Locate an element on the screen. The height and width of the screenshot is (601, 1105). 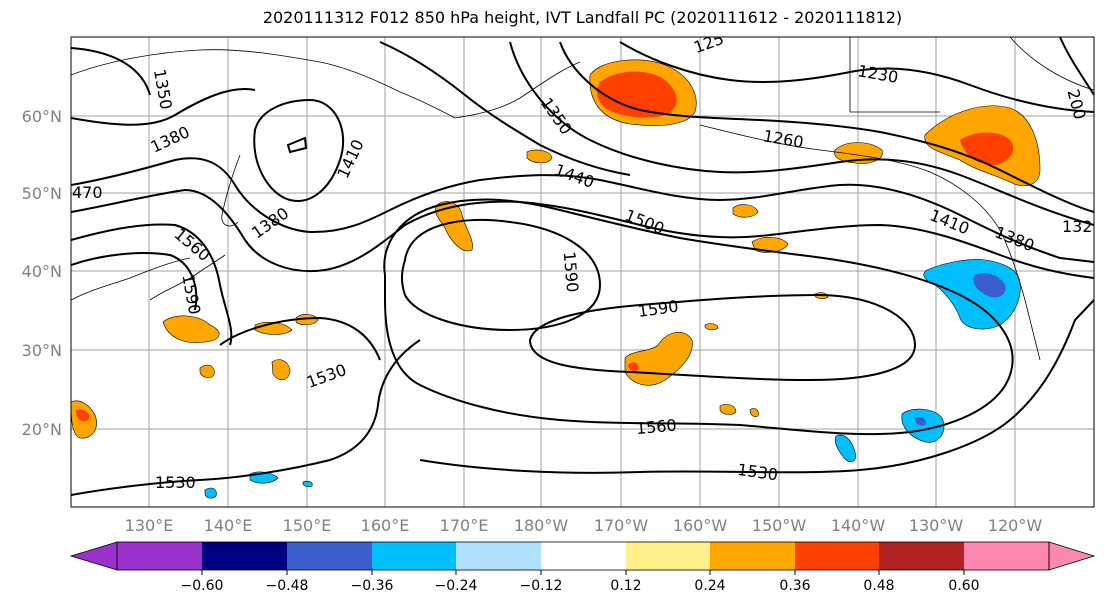
colorbar-tick-label: −0.12 is located at coordinates (541, 586).